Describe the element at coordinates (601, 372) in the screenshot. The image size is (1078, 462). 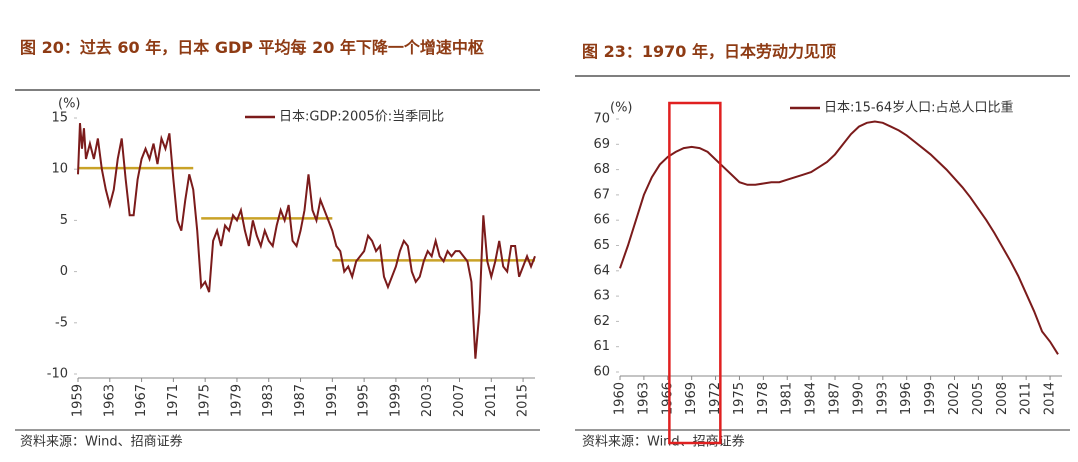
I see `y-tick-label: 60` at that location.